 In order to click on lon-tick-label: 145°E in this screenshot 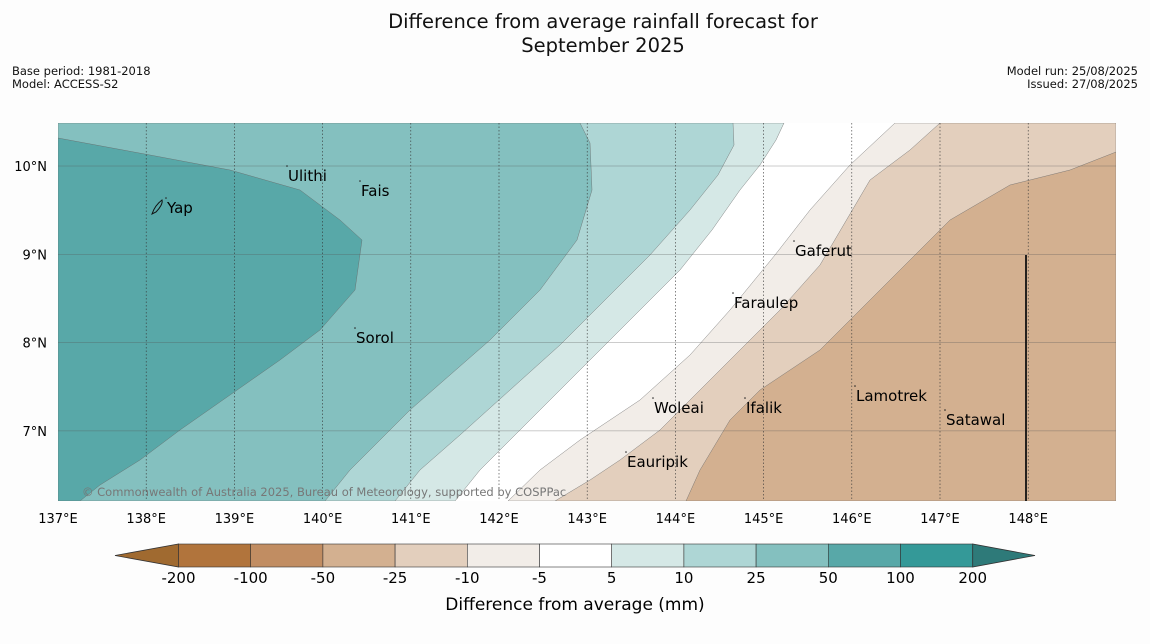, I will do `click(764, 519)`.